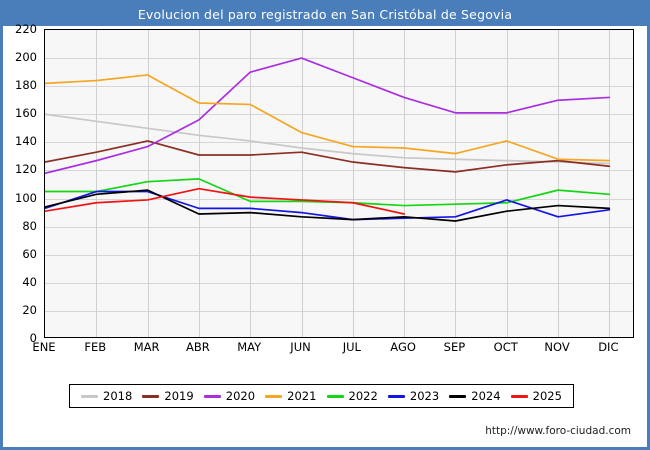  Describe the element at coordinates (146, 347) in the screenshot. I see `x-axis-tick-label: MAR` at that location.